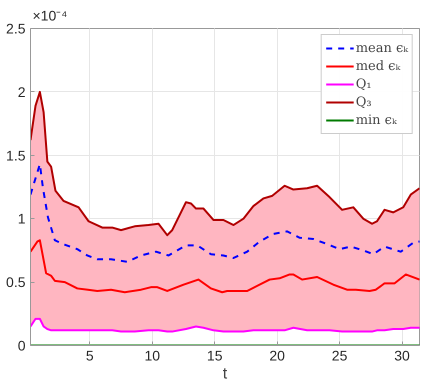  Describe the element at coordinates (16, 155) in the screenshot. I see `y-tick-label: 1.5` at that location.